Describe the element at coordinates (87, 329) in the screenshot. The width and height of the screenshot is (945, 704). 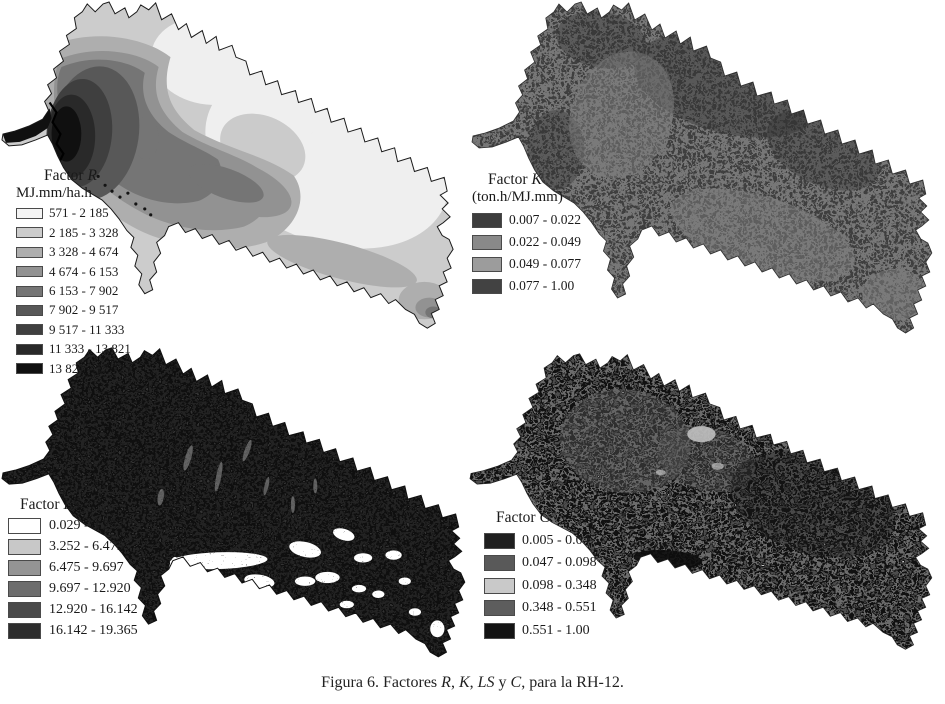
I see `legend-class-label: 9 517 - 11 333` at that location.